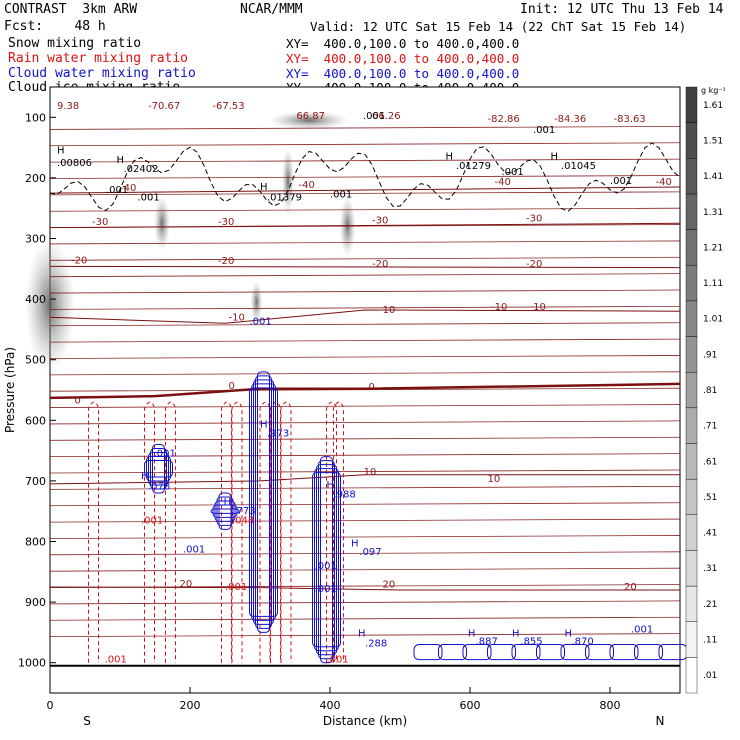 This screenshot has width=740, height=740. Describe the element at coordinates (710, 498) in the screenshot. I see `colorbar-tick-label: .51` at that location.